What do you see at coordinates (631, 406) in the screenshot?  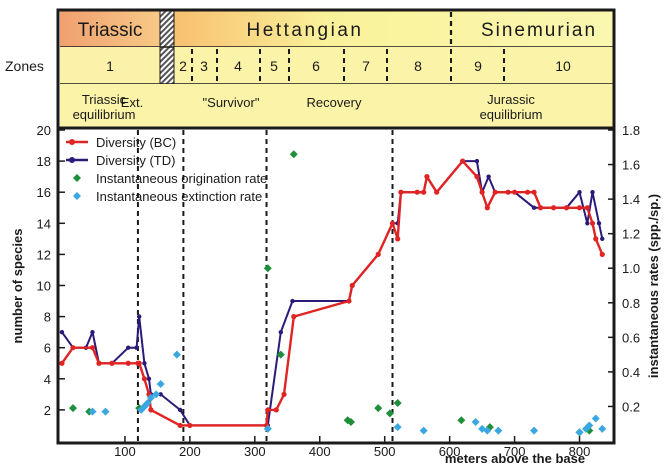 I see `y2-tick-label: 0.2` at bounding box center [631, 406].